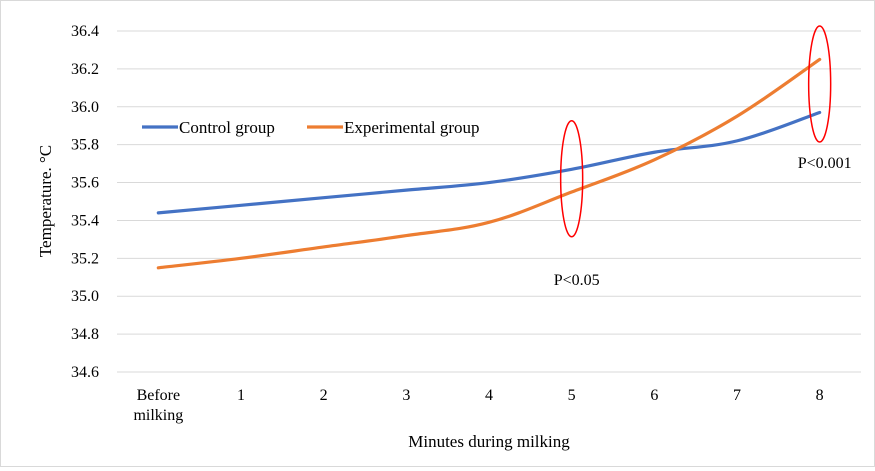  I want to click on significance-label: P<0.05, so click(577, 280).